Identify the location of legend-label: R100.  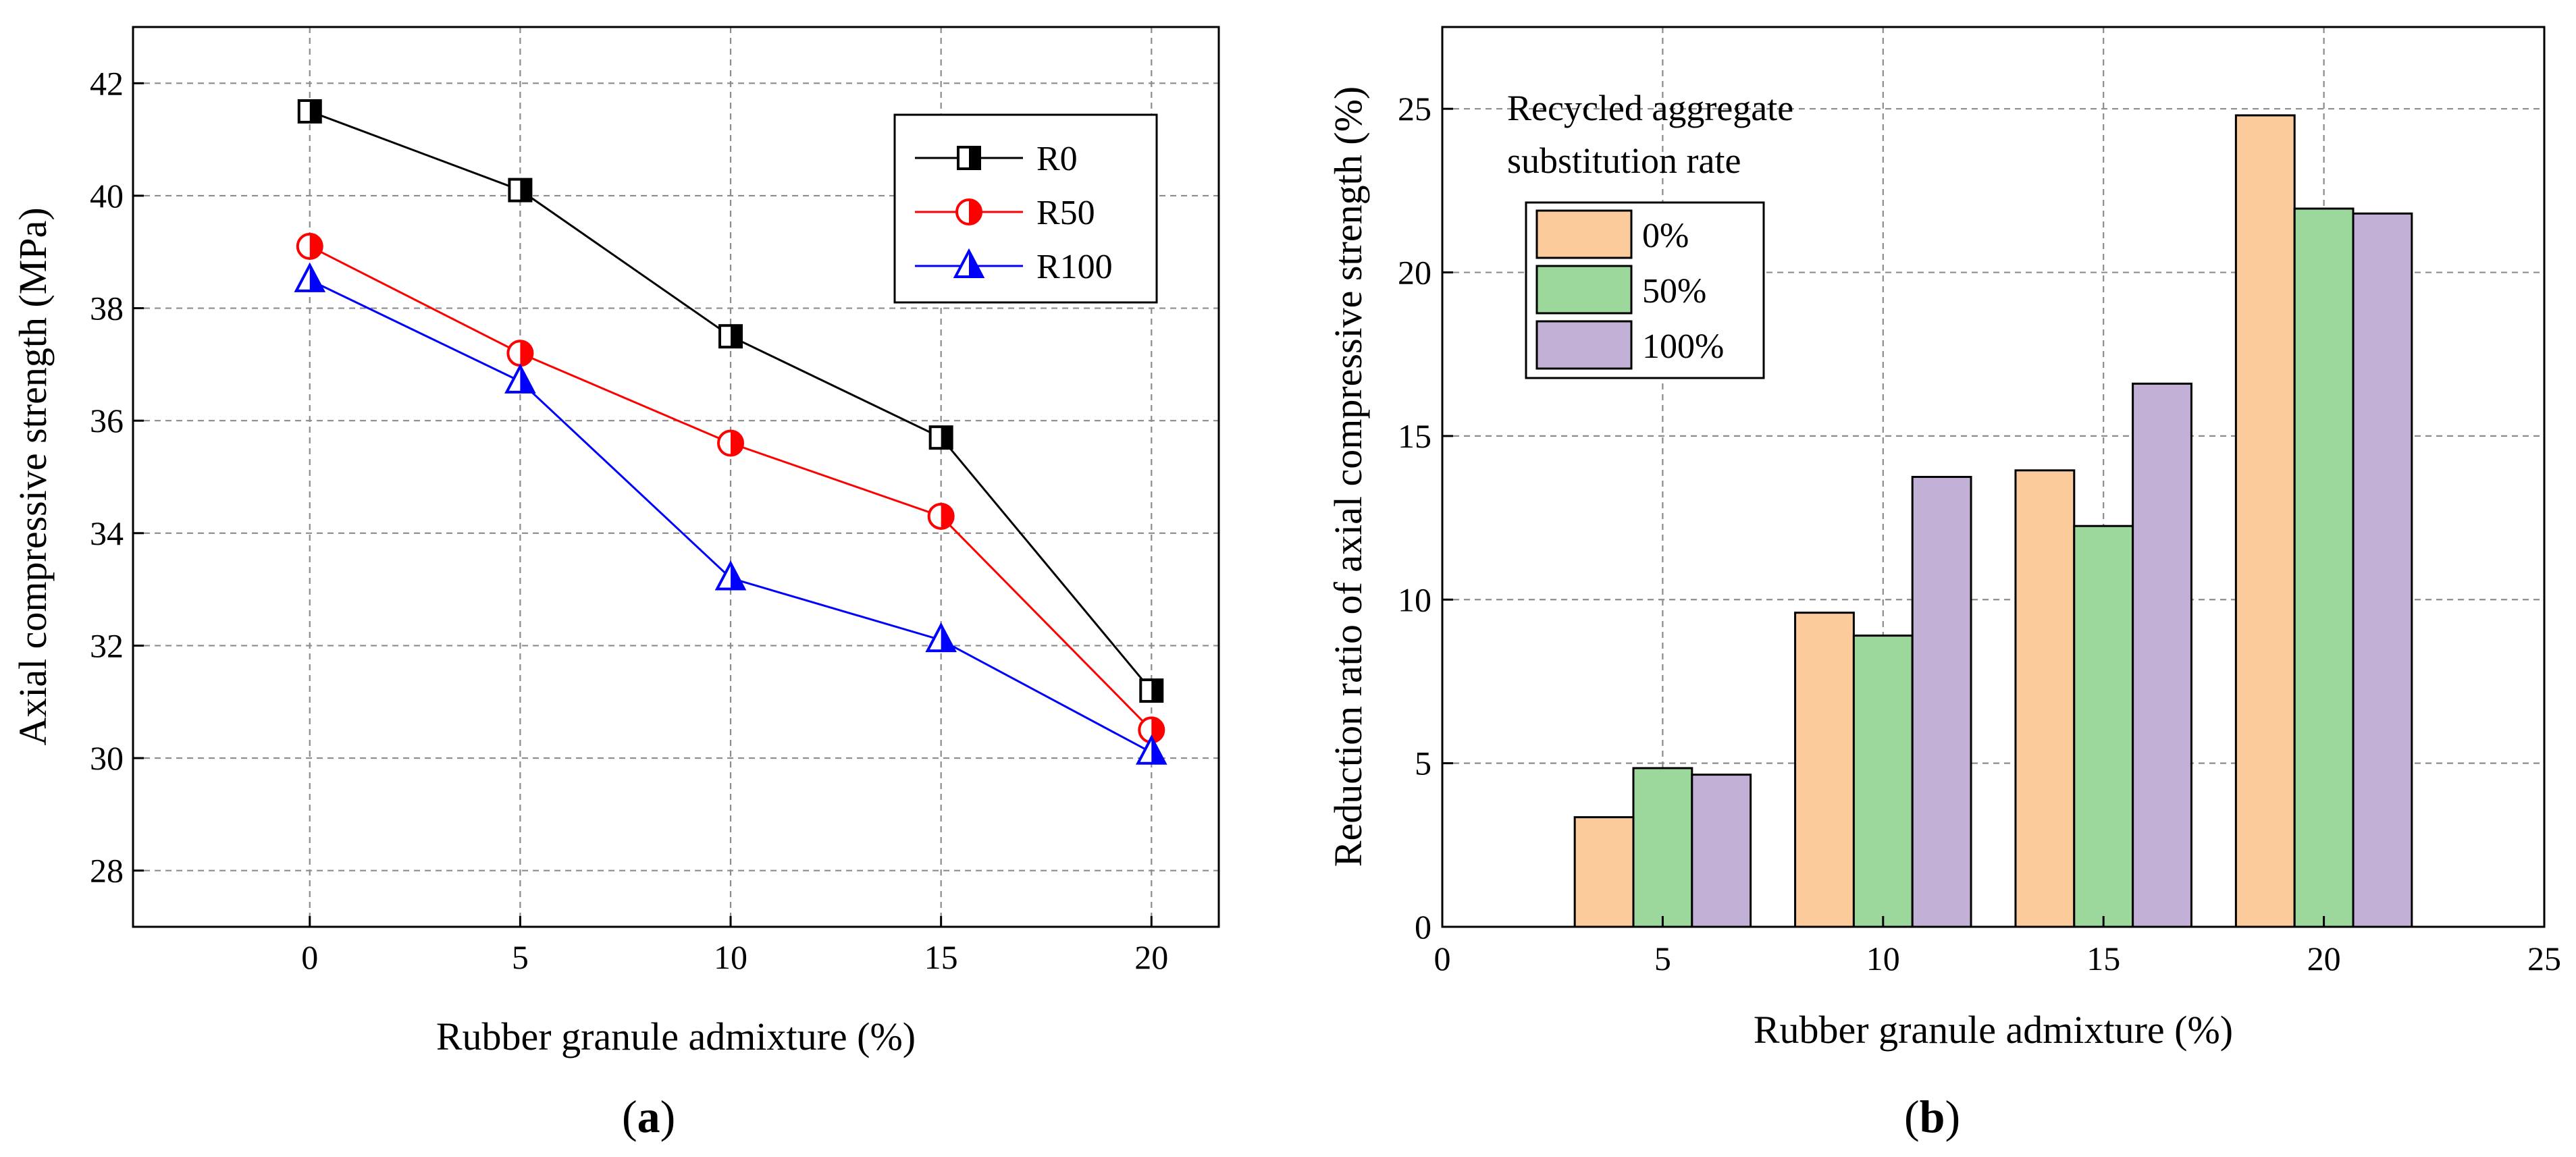
(1074, 267).